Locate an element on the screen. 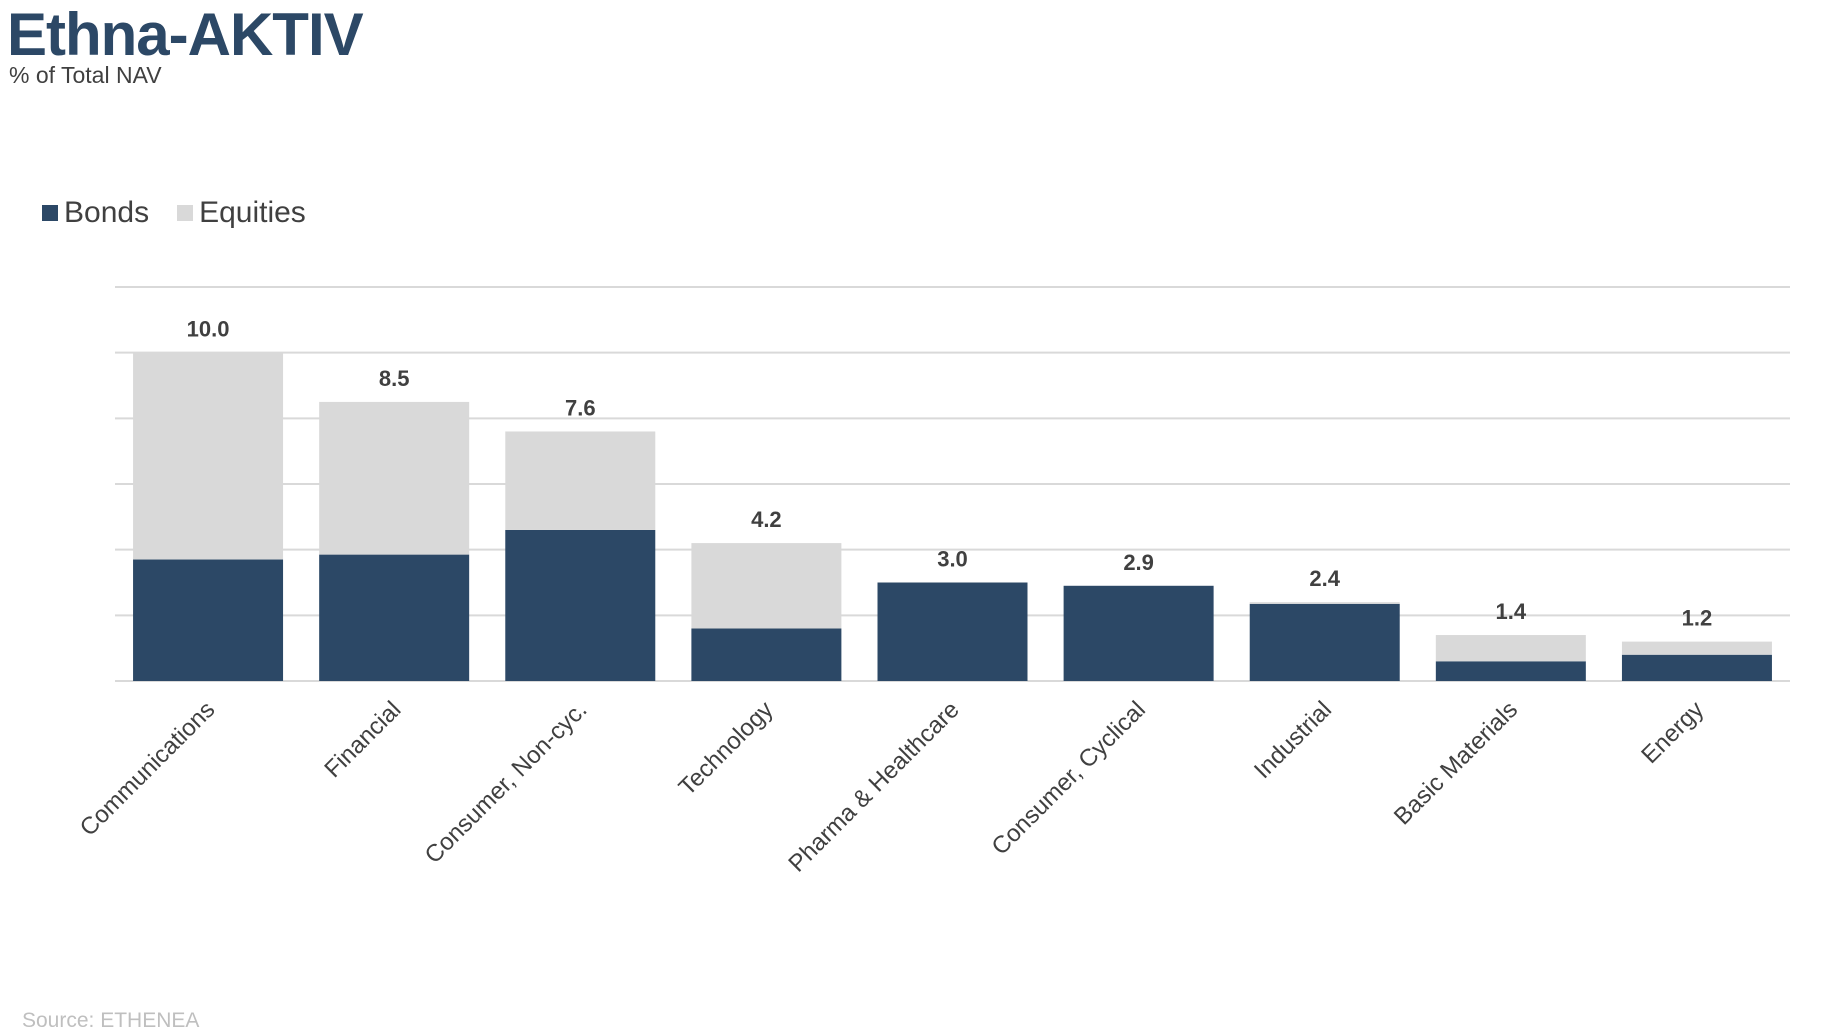  legend-item-bonds: Bonds is located at coordinates (95, 213).